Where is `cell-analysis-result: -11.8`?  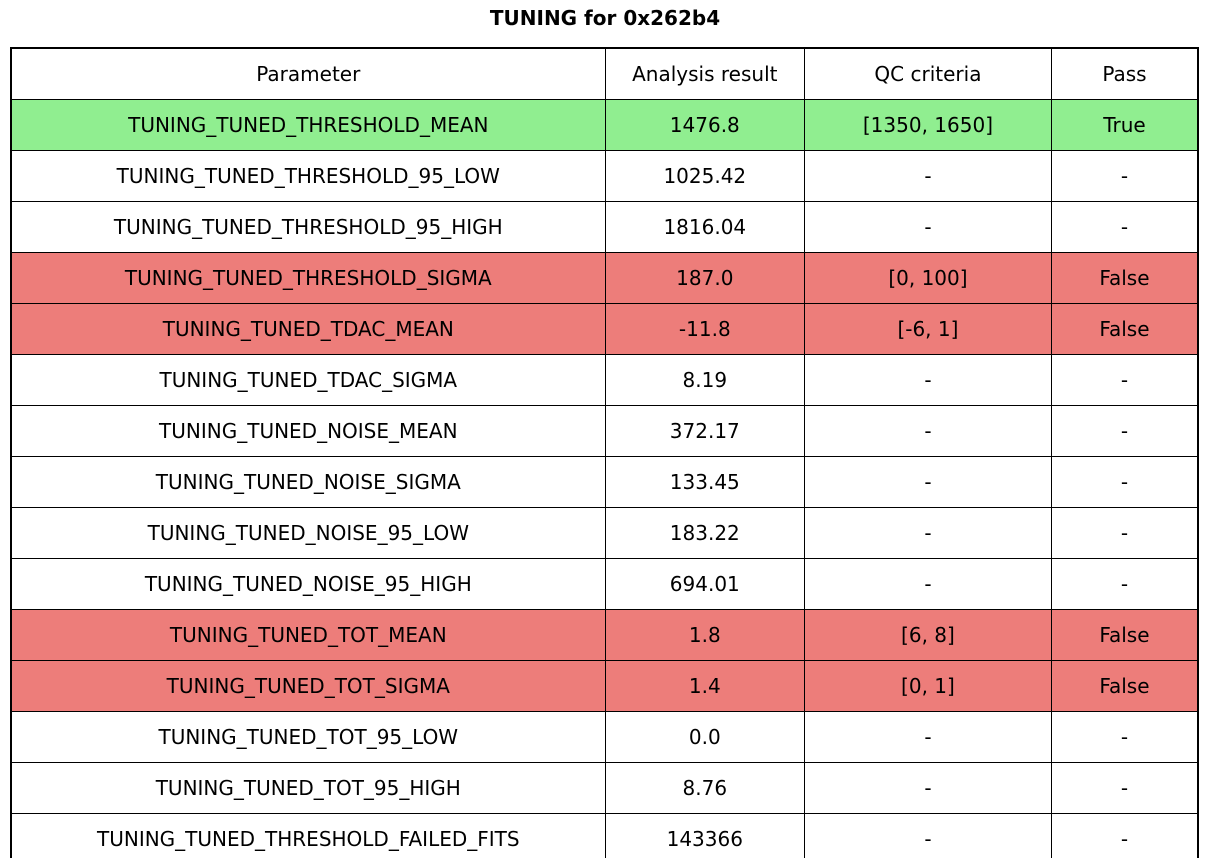 cell-analysis-result: -11.8 is located at coordinates (705, 329).